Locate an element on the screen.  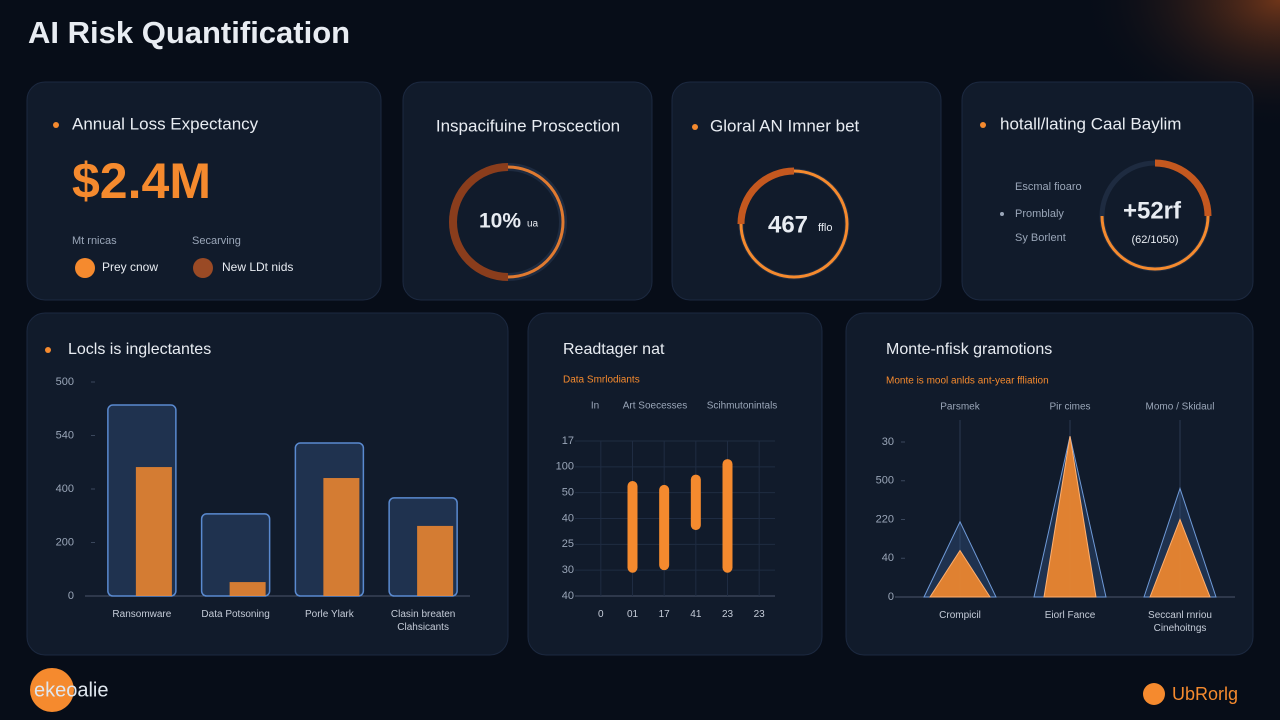
logo-text: ekeoalie is located at coordinates (71, 690).